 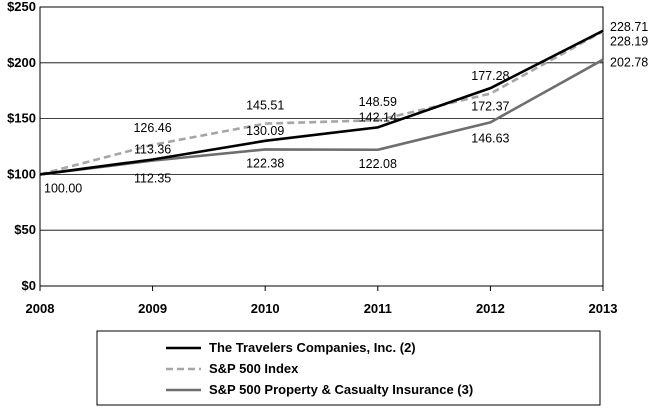 What do you see at coordinates (152, 179) in the screenshot?
I see `data-label: 112.35` at bounding box center [152, 179].